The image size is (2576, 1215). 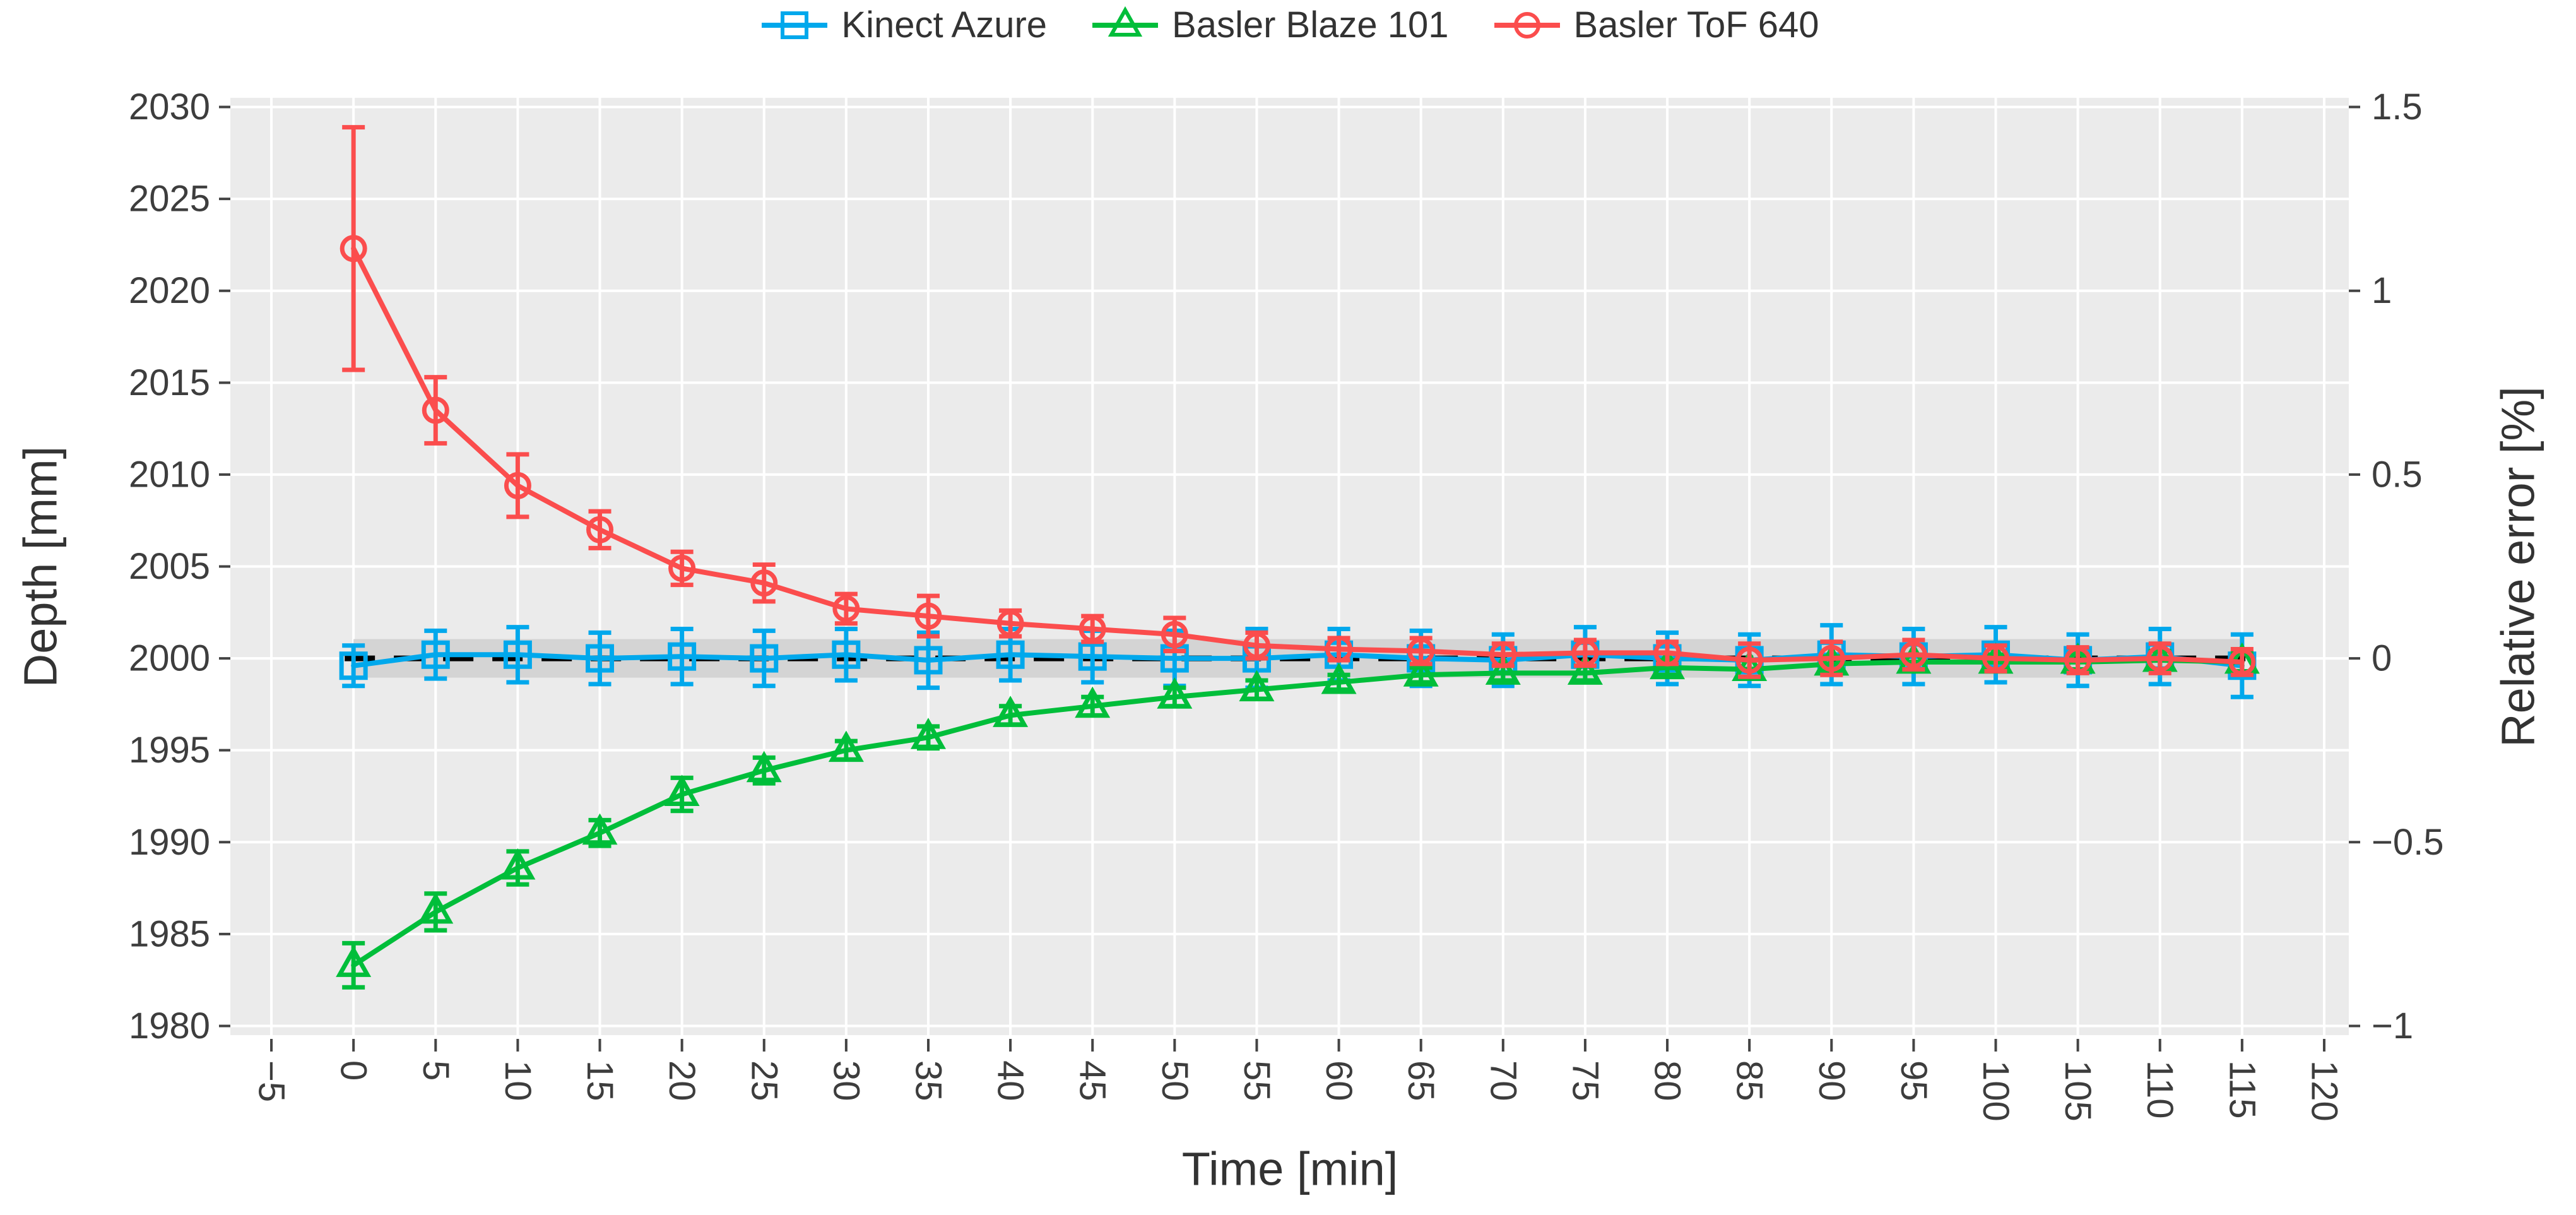 I want to click on y-left-tick-label: 2025, so click(x=169, y=199).